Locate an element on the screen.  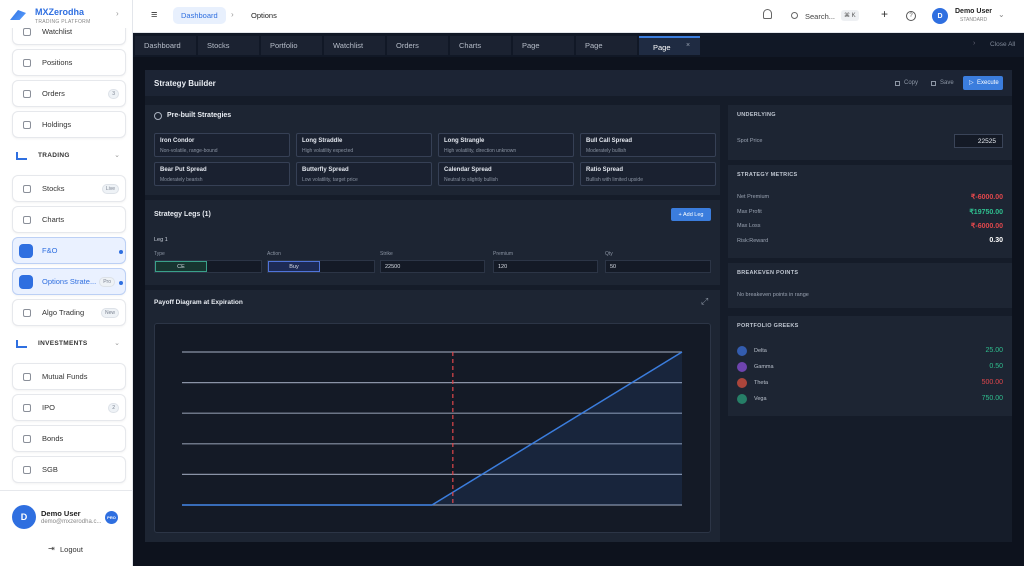
section-title: UNDERLYING is located at coordinates (756, 115).